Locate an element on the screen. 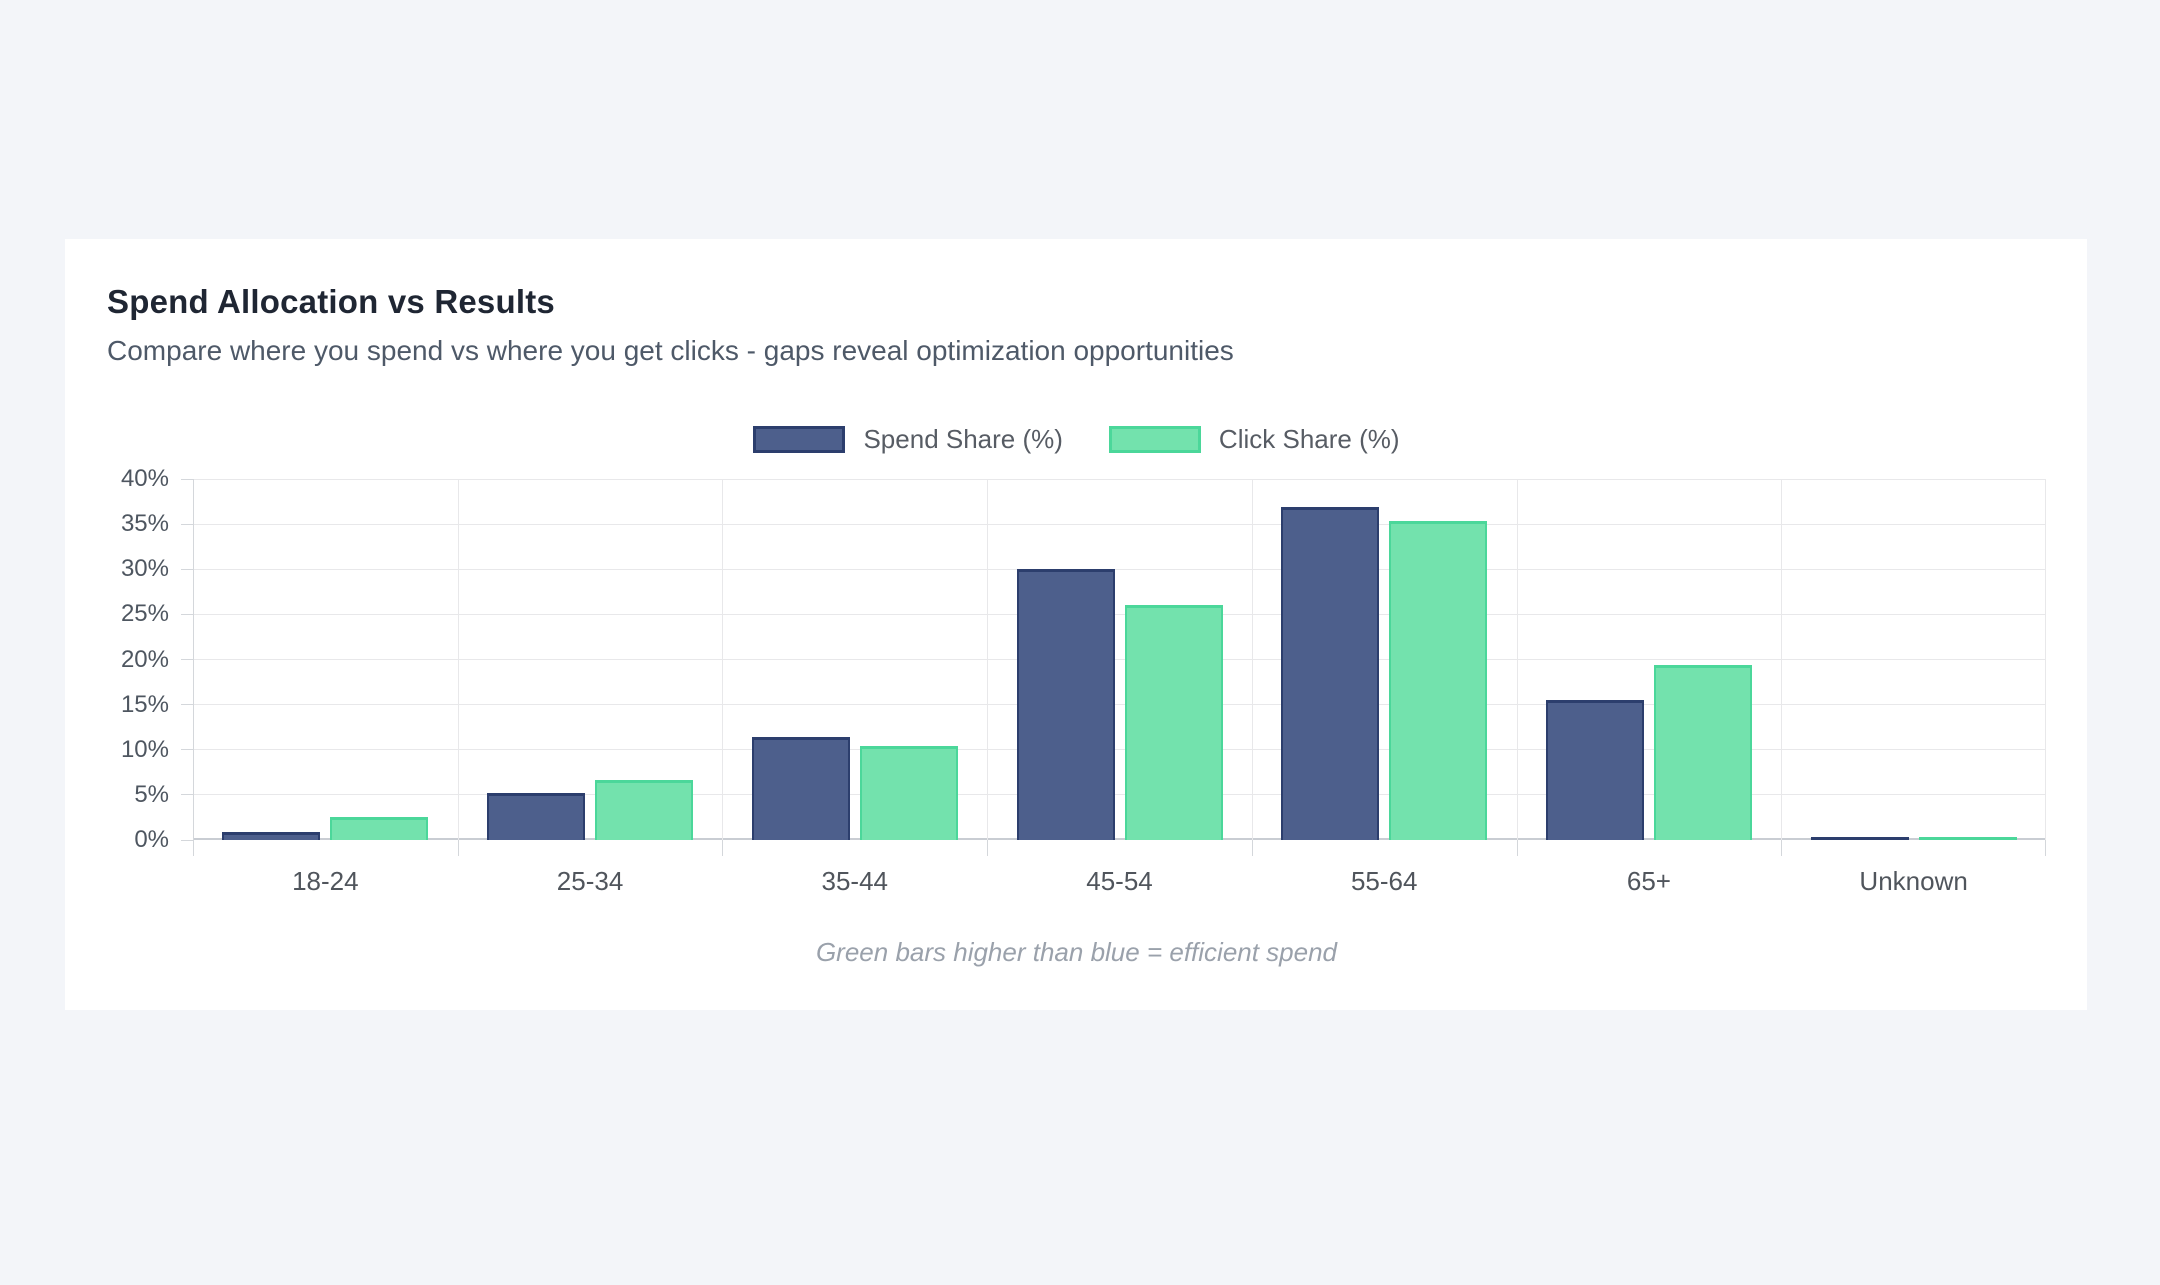 The image size is (2160, 1285). x-axis-line is located at coordinates (1119, 839).